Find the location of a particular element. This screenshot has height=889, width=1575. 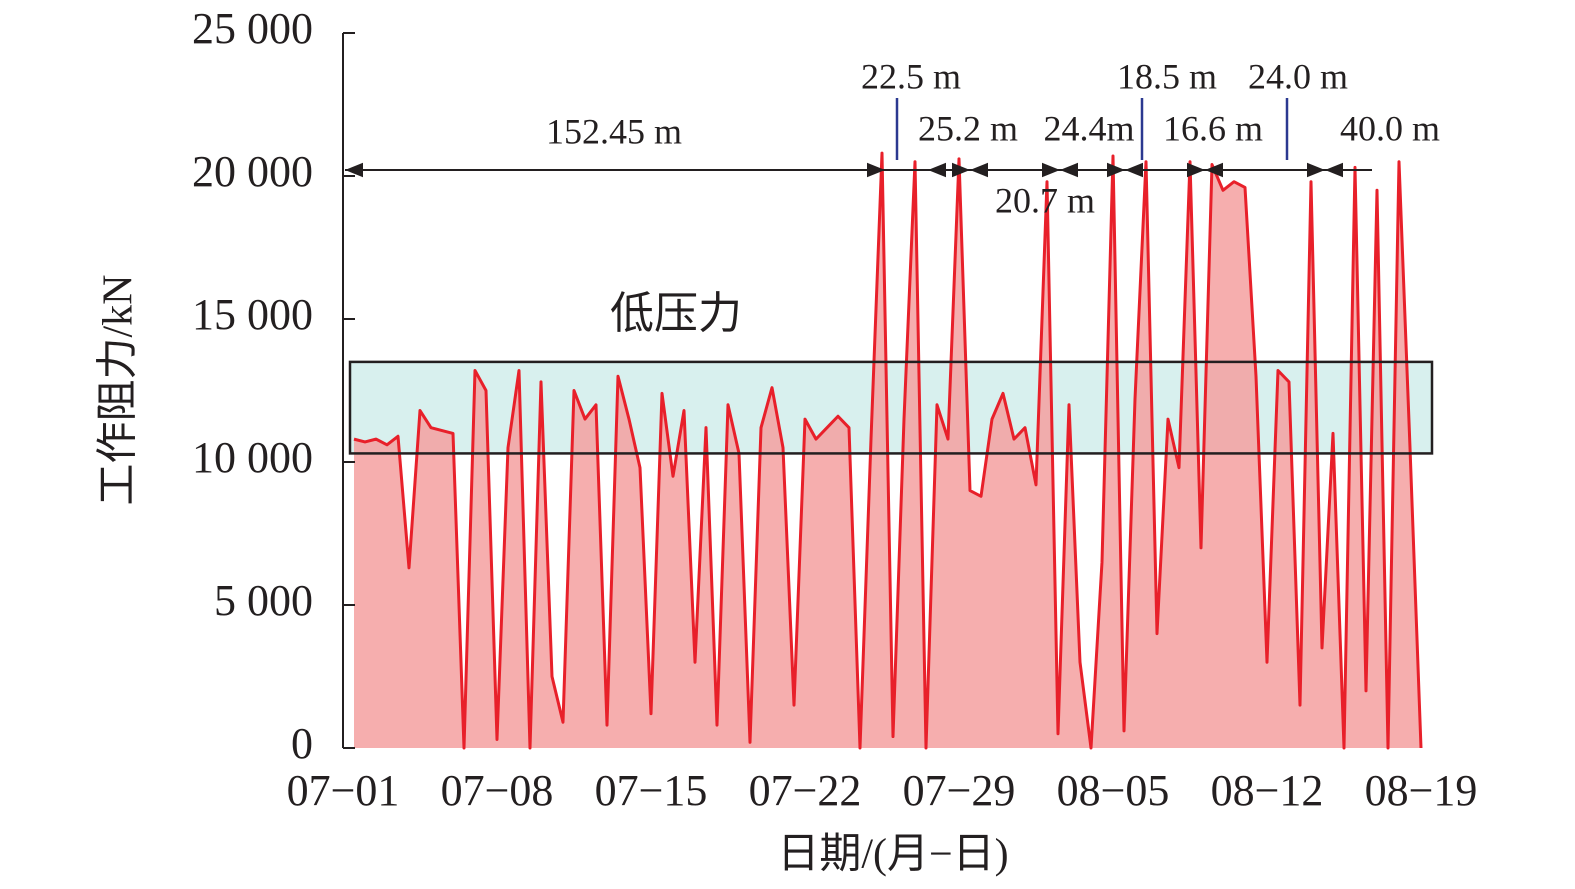

annotation: 16.6 m is located at coordinates (1213, 128).